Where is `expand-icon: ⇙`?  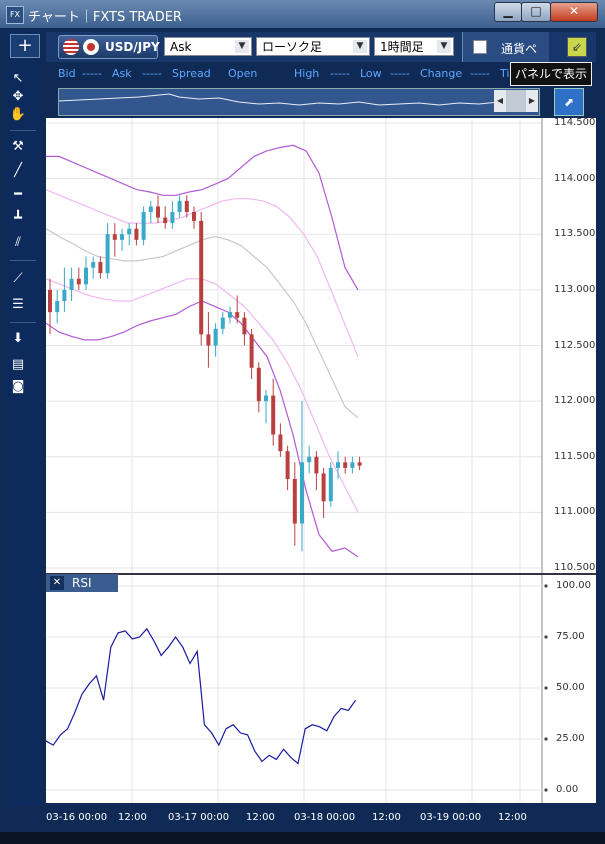
expand-icon: ⇙ is located at coordinates (577, 47).